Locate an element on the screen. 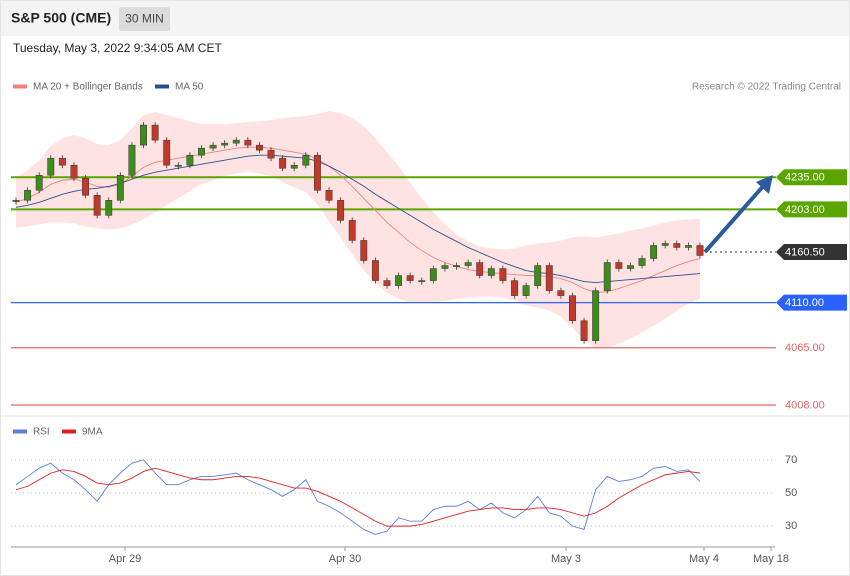 Image resolution: width=850 pixels, height=576 pixels. legend-label: MA 50 is located at coordinates (189, 87).